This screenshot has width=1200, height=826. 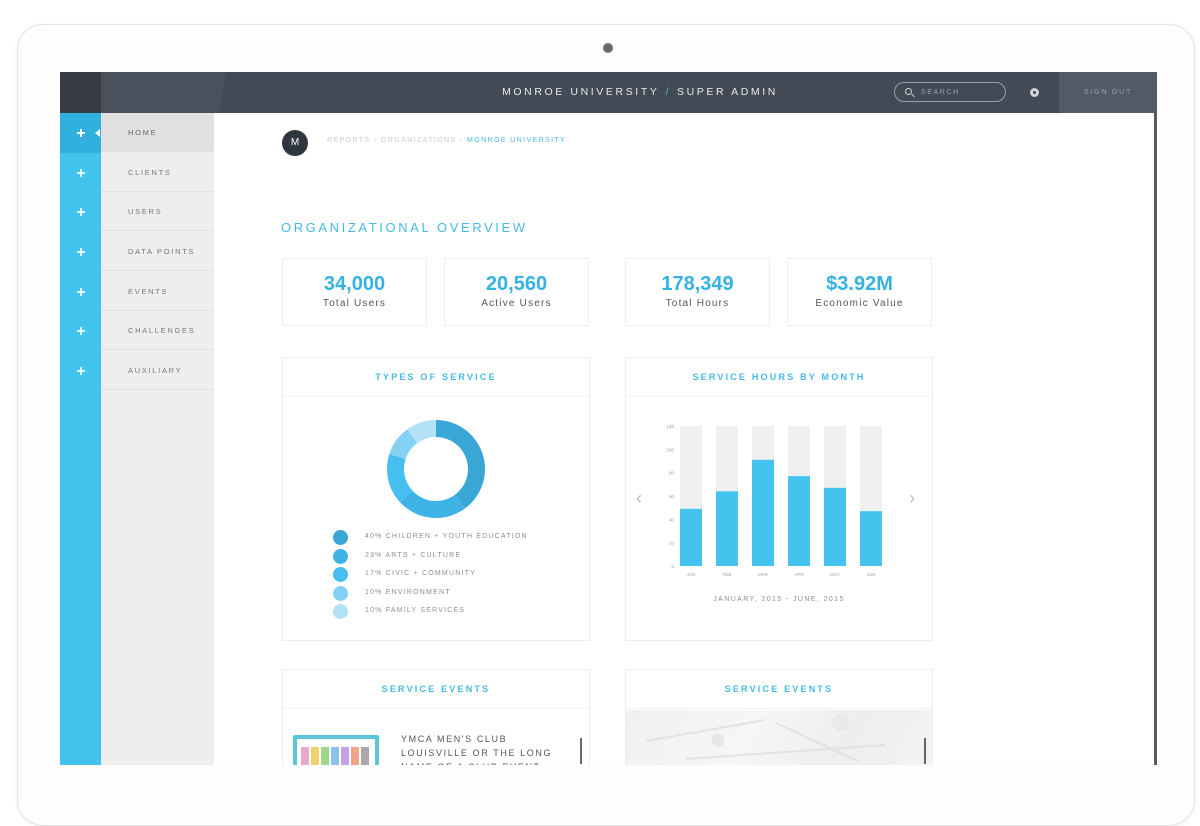 What do you see at coordinates (672, 473) in the screenshot?
I see `y-tick-label: 80` at bounding box center [672, 473].